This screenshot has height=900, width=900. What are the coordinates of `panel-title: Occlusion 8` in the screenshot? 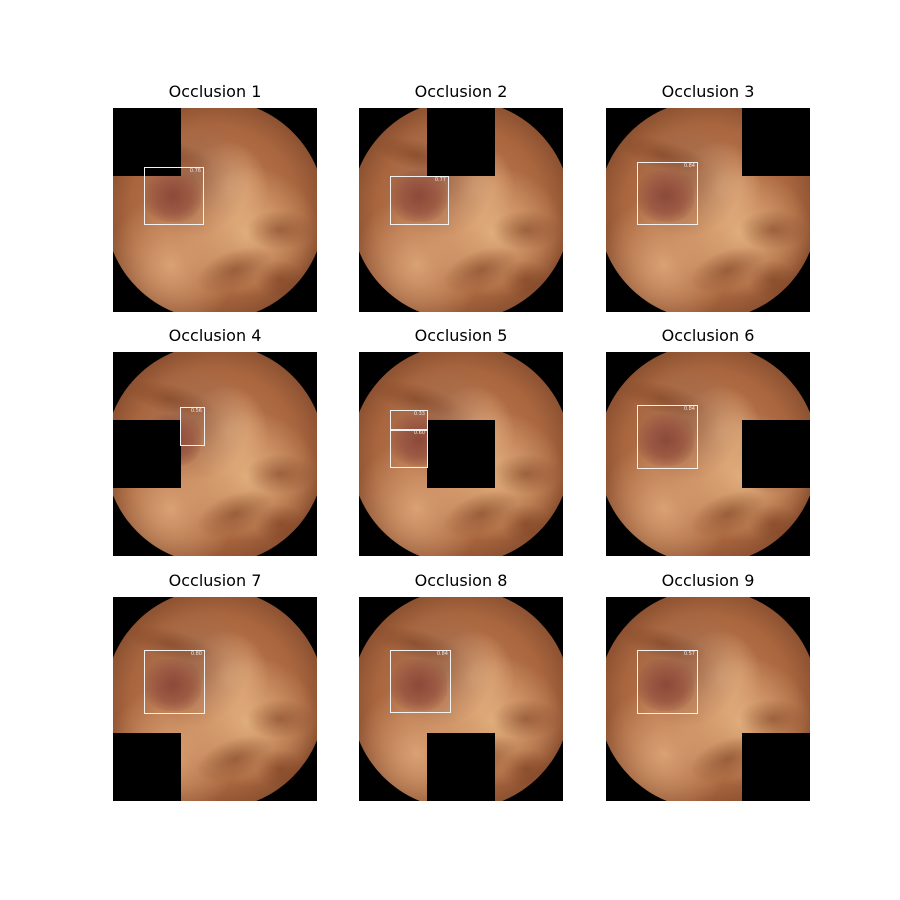 It's located at (461, 580).